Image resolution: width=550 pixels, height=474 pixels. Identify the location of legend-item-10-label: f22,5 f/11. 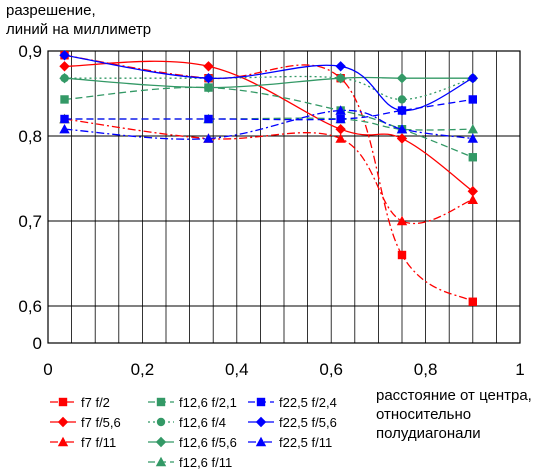
(305, 442).